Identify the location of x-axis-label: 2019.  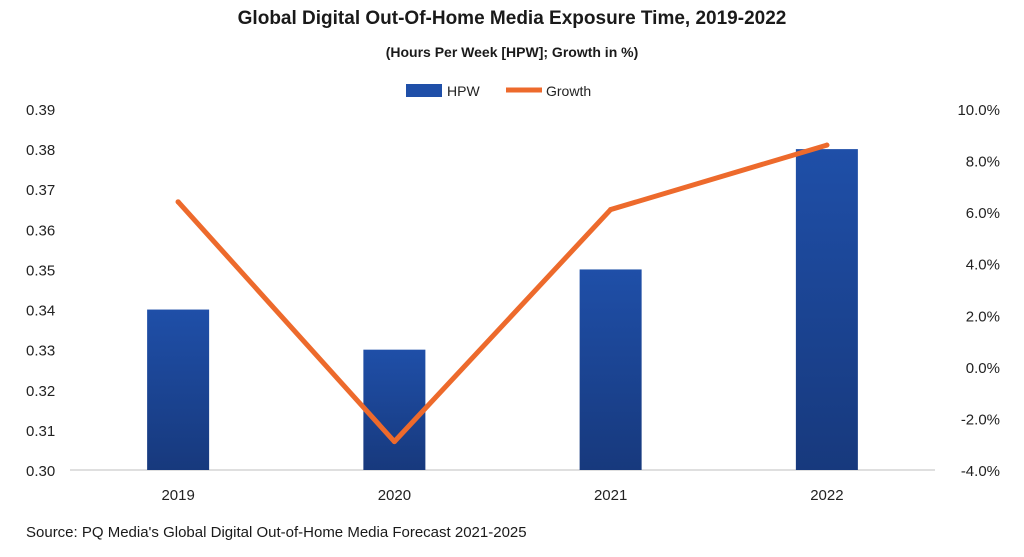
(177, 495).